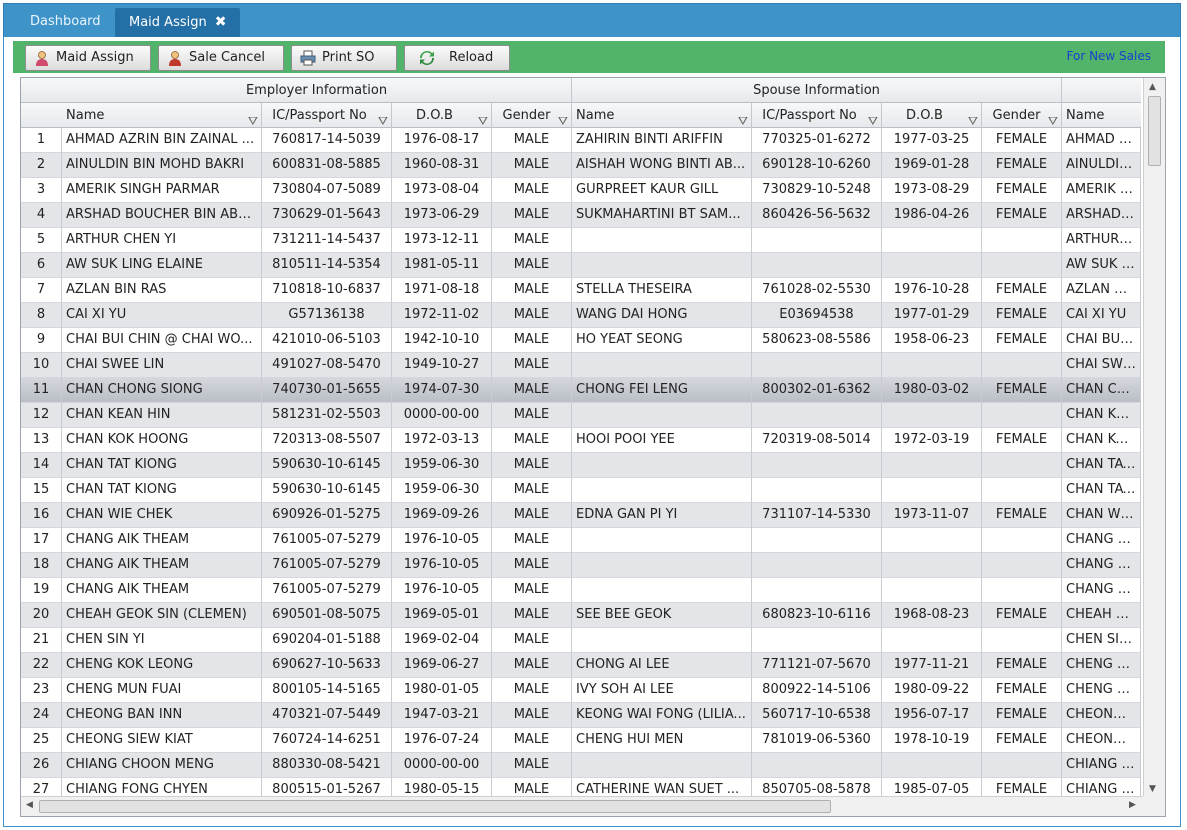  I want to click on cell-ic: 690204-01-5188, so click(327, 640).